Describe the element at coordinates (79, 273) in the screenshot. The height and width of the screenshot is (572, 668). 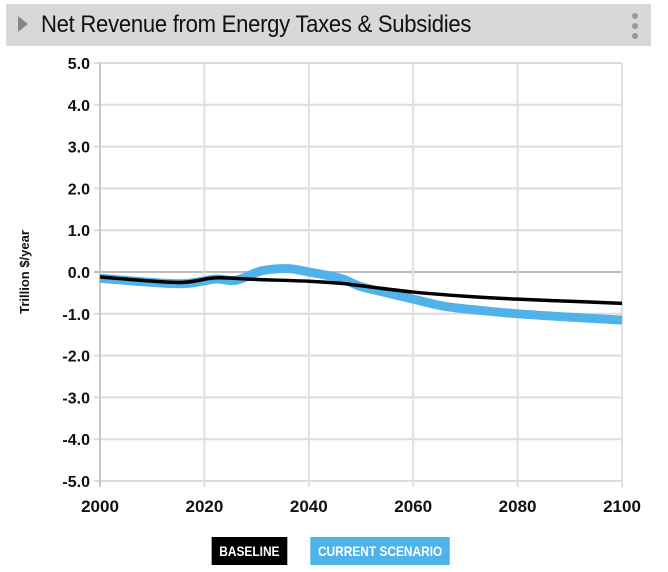
I see `y-tick-label: 0.0` at that location.